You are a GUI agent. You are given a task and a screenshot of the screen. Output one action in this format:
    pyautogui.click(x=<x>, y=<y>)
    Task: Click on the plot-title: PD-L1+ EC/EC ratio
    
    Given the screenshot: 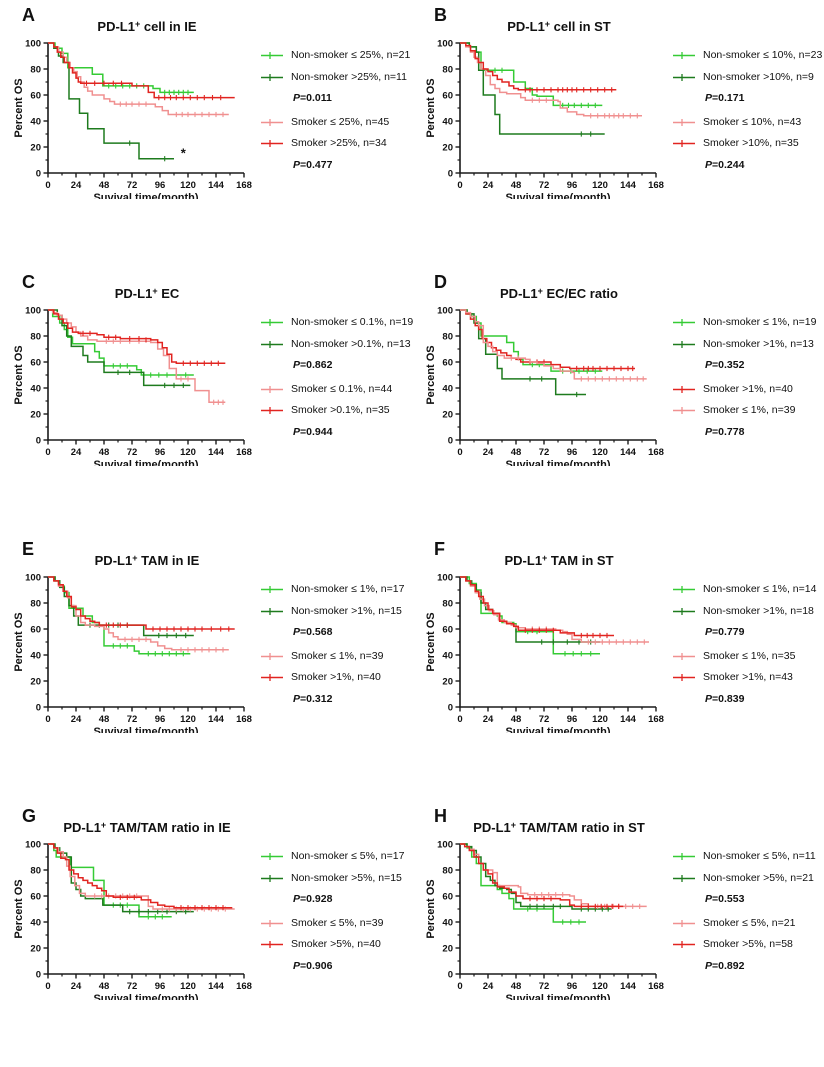 What is the action you would take?
    pyautogui.click(x=544, y=293)
    